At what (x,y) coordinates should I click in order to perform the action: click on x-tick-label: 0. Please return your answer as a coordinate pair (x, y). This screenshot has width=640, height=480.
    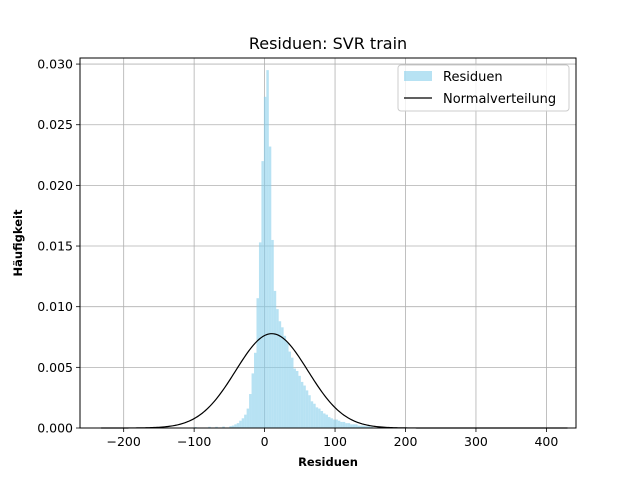
    Looking at the image, I should click on (265, 441).